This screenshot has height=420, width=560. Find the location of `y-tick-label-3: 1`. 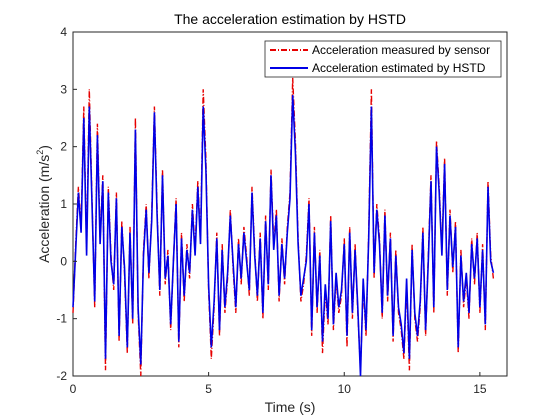

y-tick-label-3: 1 is located at coordinates (63, 204).